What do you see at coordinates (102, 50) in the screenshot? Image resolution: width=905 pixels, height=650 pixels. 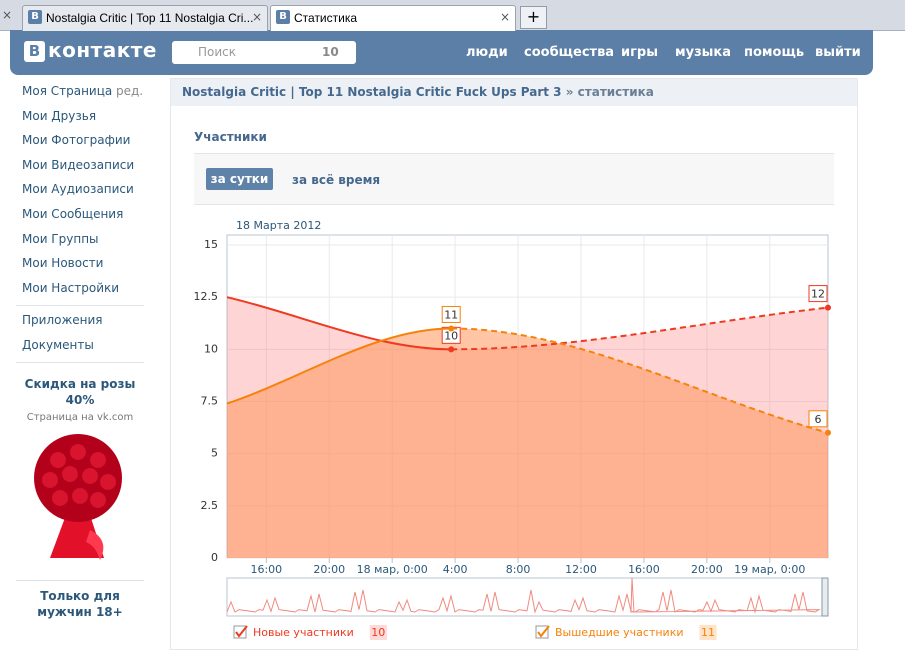 I see `logo: контакте` at bounding box center [102, 50].